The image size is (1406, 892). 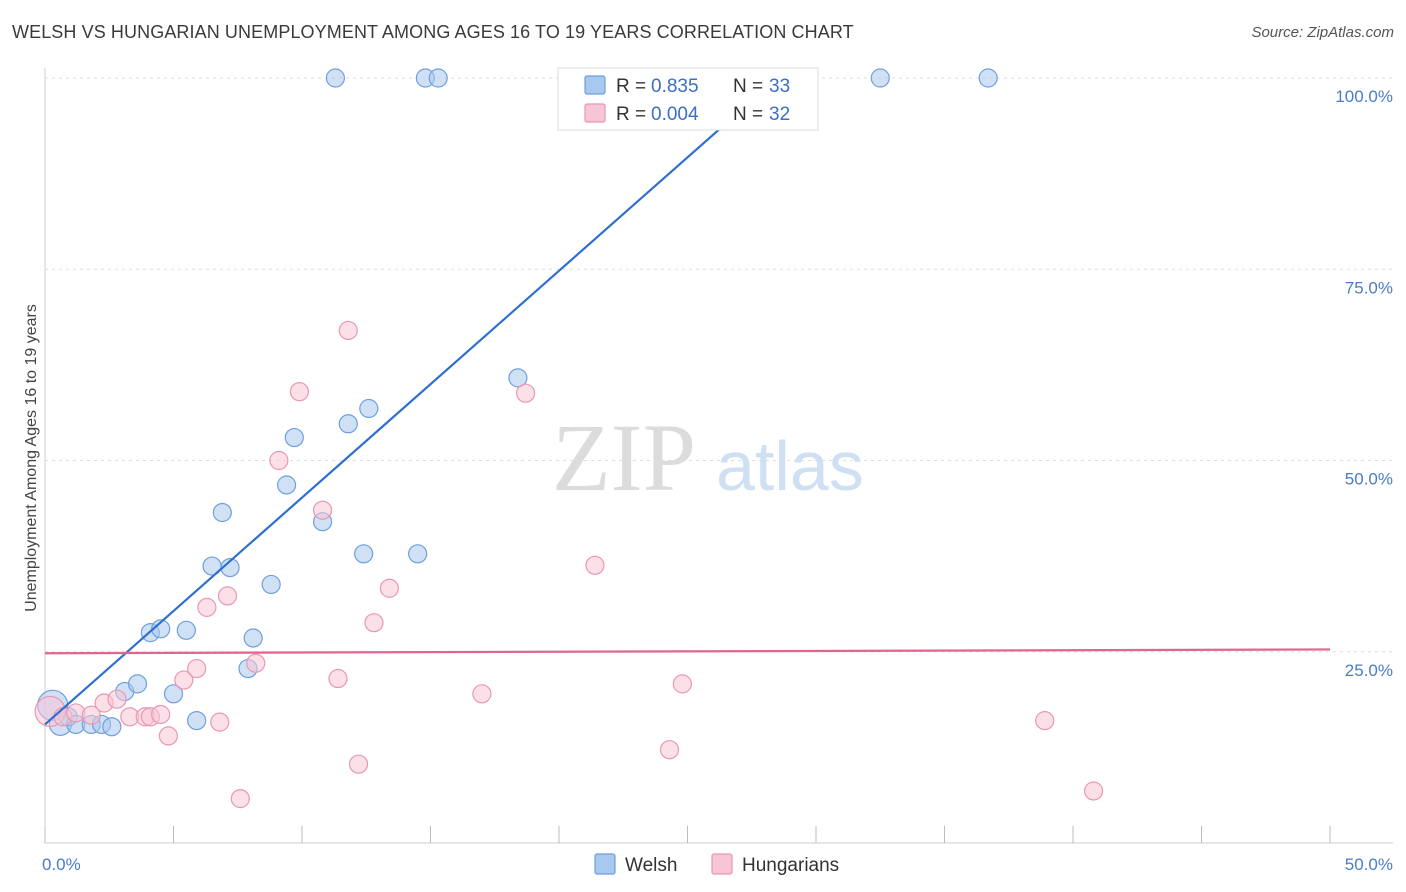 I want to click on legend-r-label-welsh: R =, so click(x=631, y=86).